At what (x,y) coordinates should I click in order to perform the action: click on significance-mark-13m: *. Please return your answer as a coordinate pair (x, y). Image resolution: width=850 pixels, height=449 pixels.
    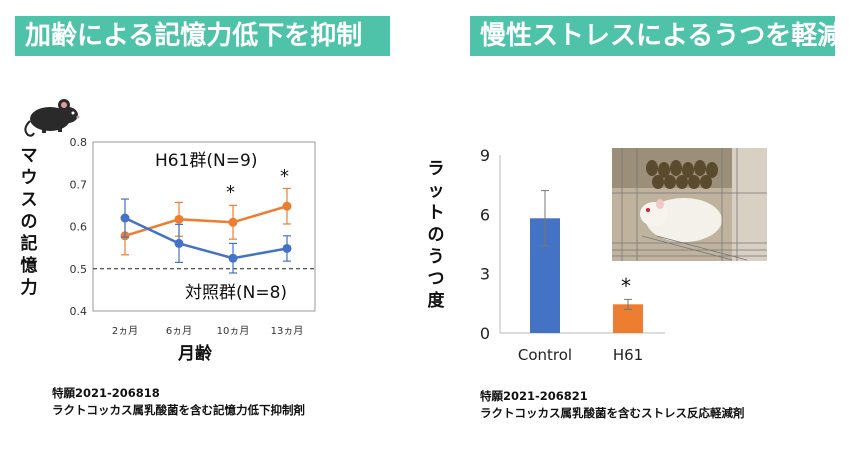
    Looking at the image, I should click on (284, 176).